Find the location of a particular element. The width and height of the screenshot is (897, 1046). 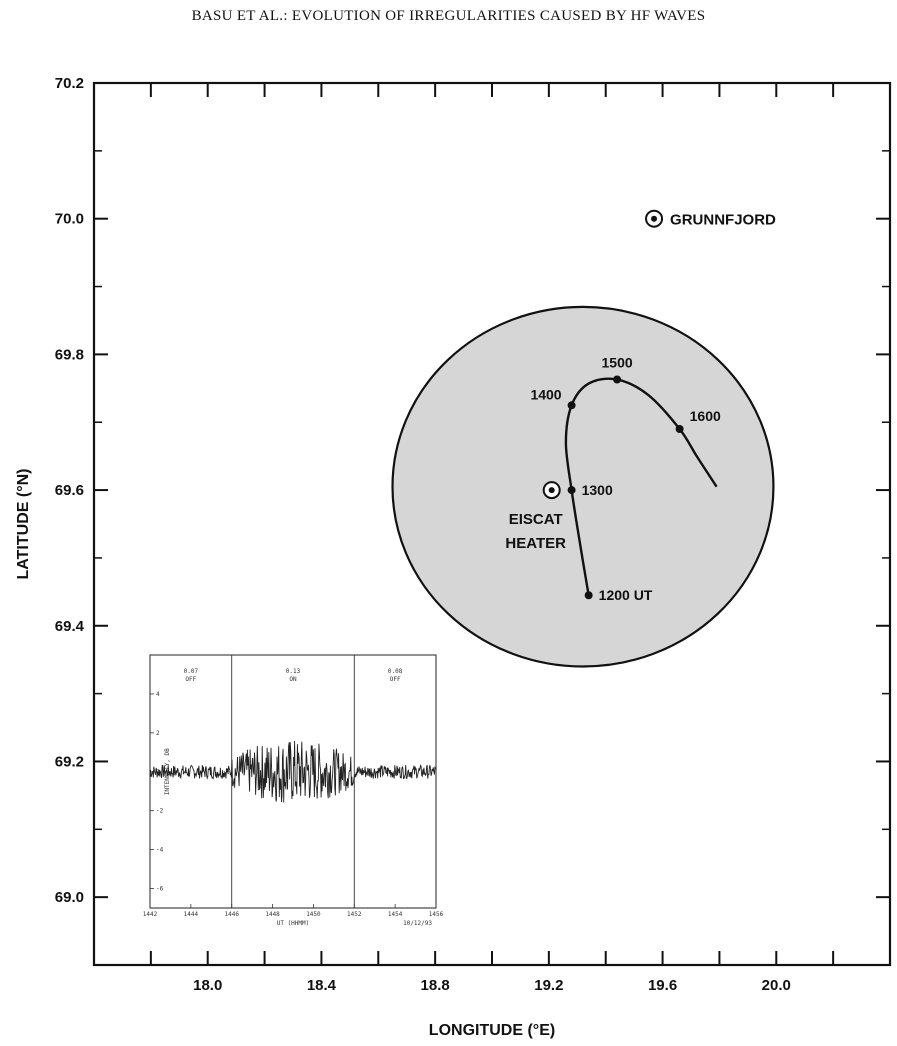

inset-panel-state: ON is located at coordinates (293, 679).